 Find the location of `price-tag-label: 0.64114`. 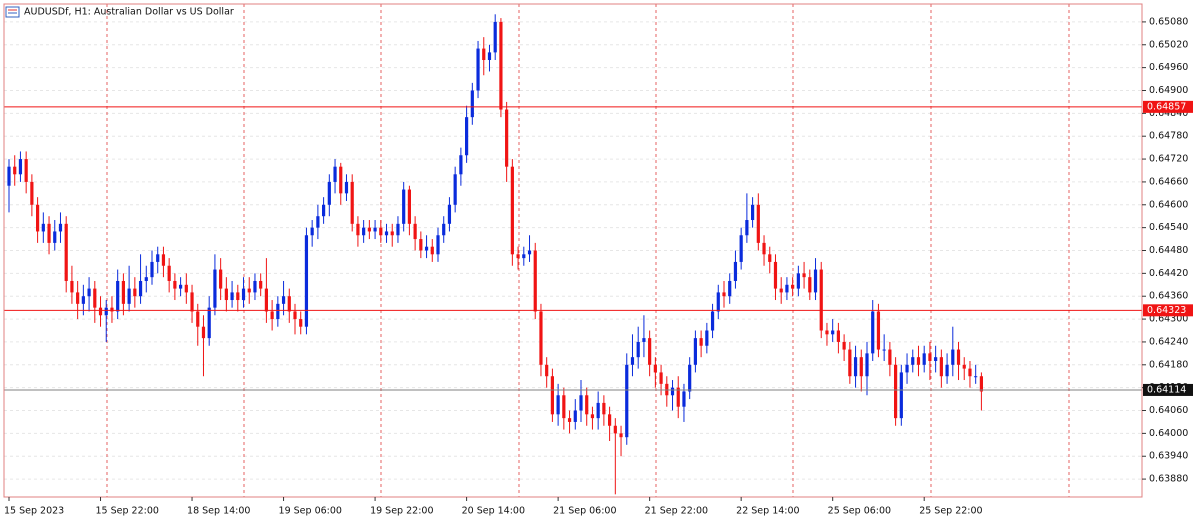

price-tag-label: 0.64114 is located at coordinates (1166, 389).